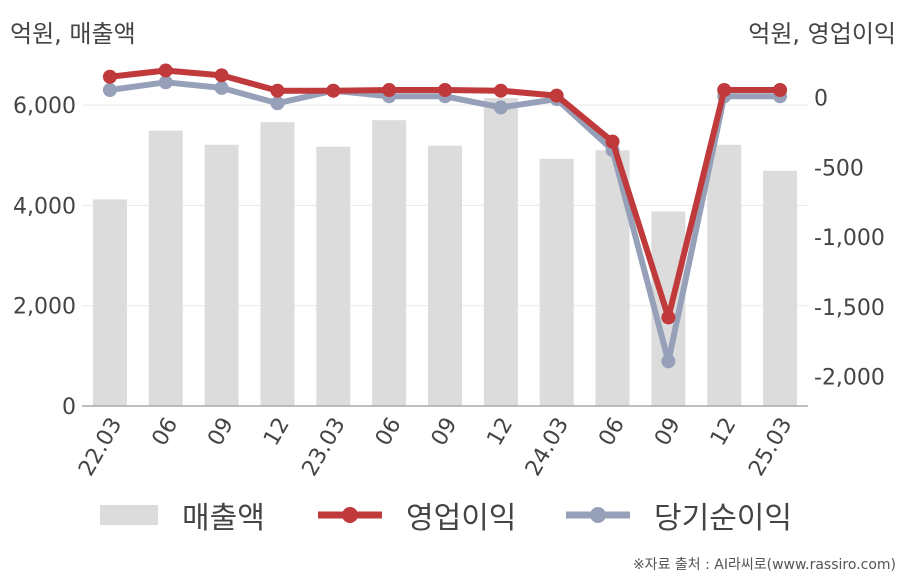  What do you see at coordinates (547, 447) in the screenshot?
I see `x-tick-label: 24.03` at bounding box center [547, 447].